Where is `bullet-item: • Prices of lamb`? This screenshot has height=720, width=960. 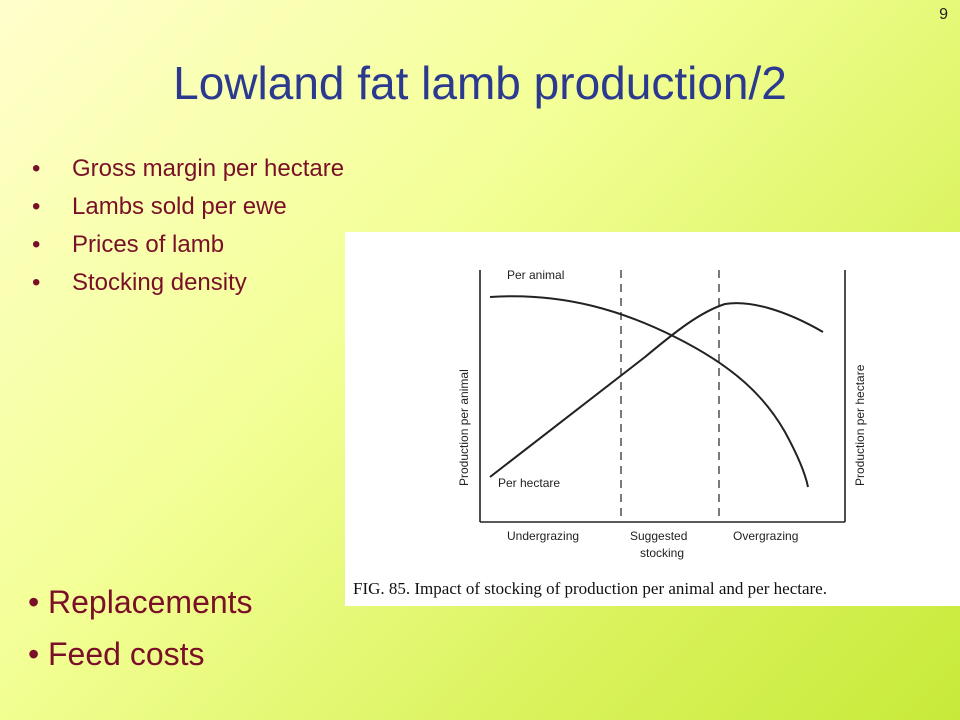 bullet-item: • Prices of lamb is located at coordinates (128, 244).